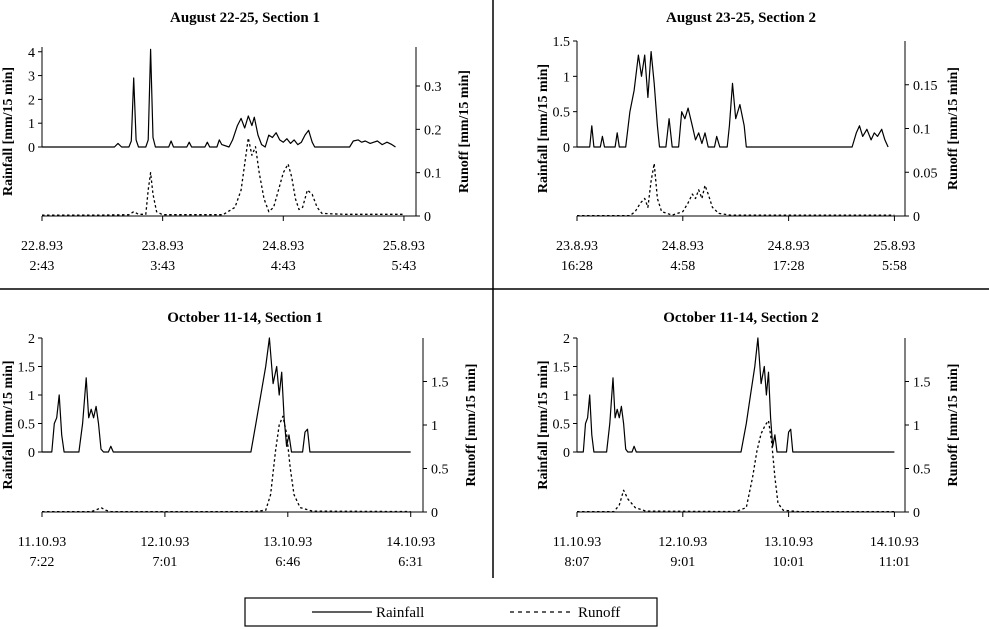 Image resolution: width=989 pixels, height=629 pixels. I want to click on x-tick-label-time: 6:31, so click(410, 562).